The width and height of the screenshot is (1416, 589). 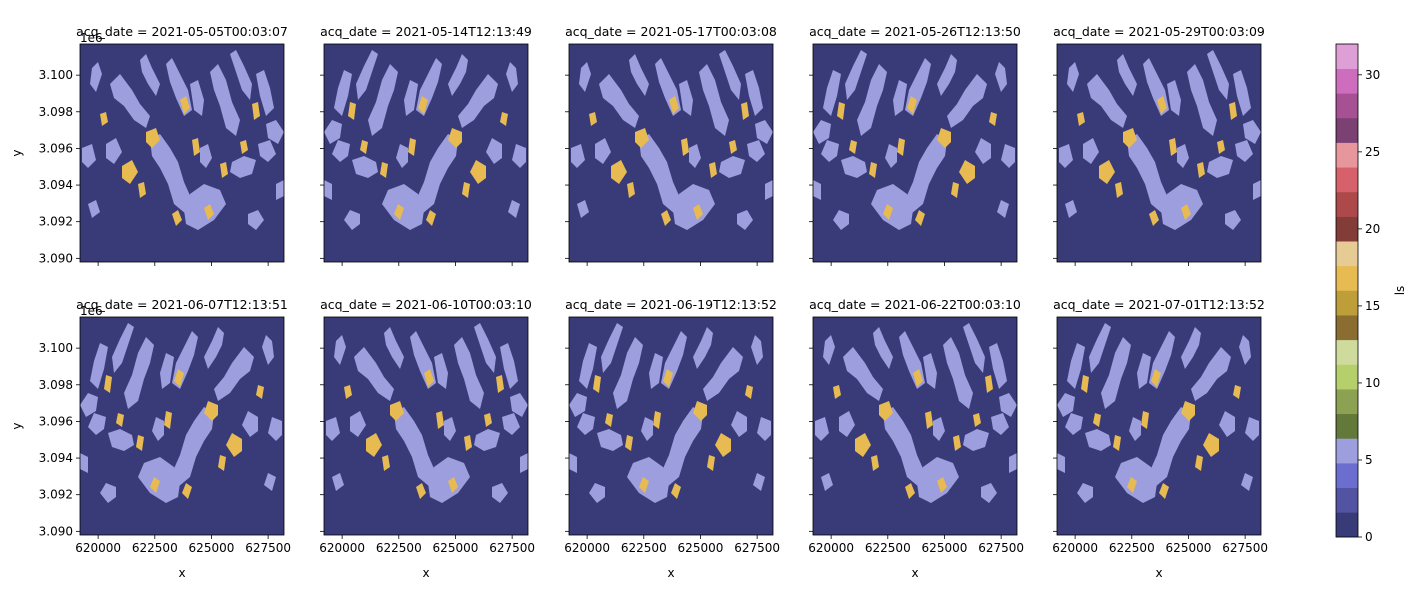 What do you see at coordinates (915, 31) in the screenshot?
I see `panel-title: acq_date = 2021-05-26T12:13:50` at bounding box center [915, 31].